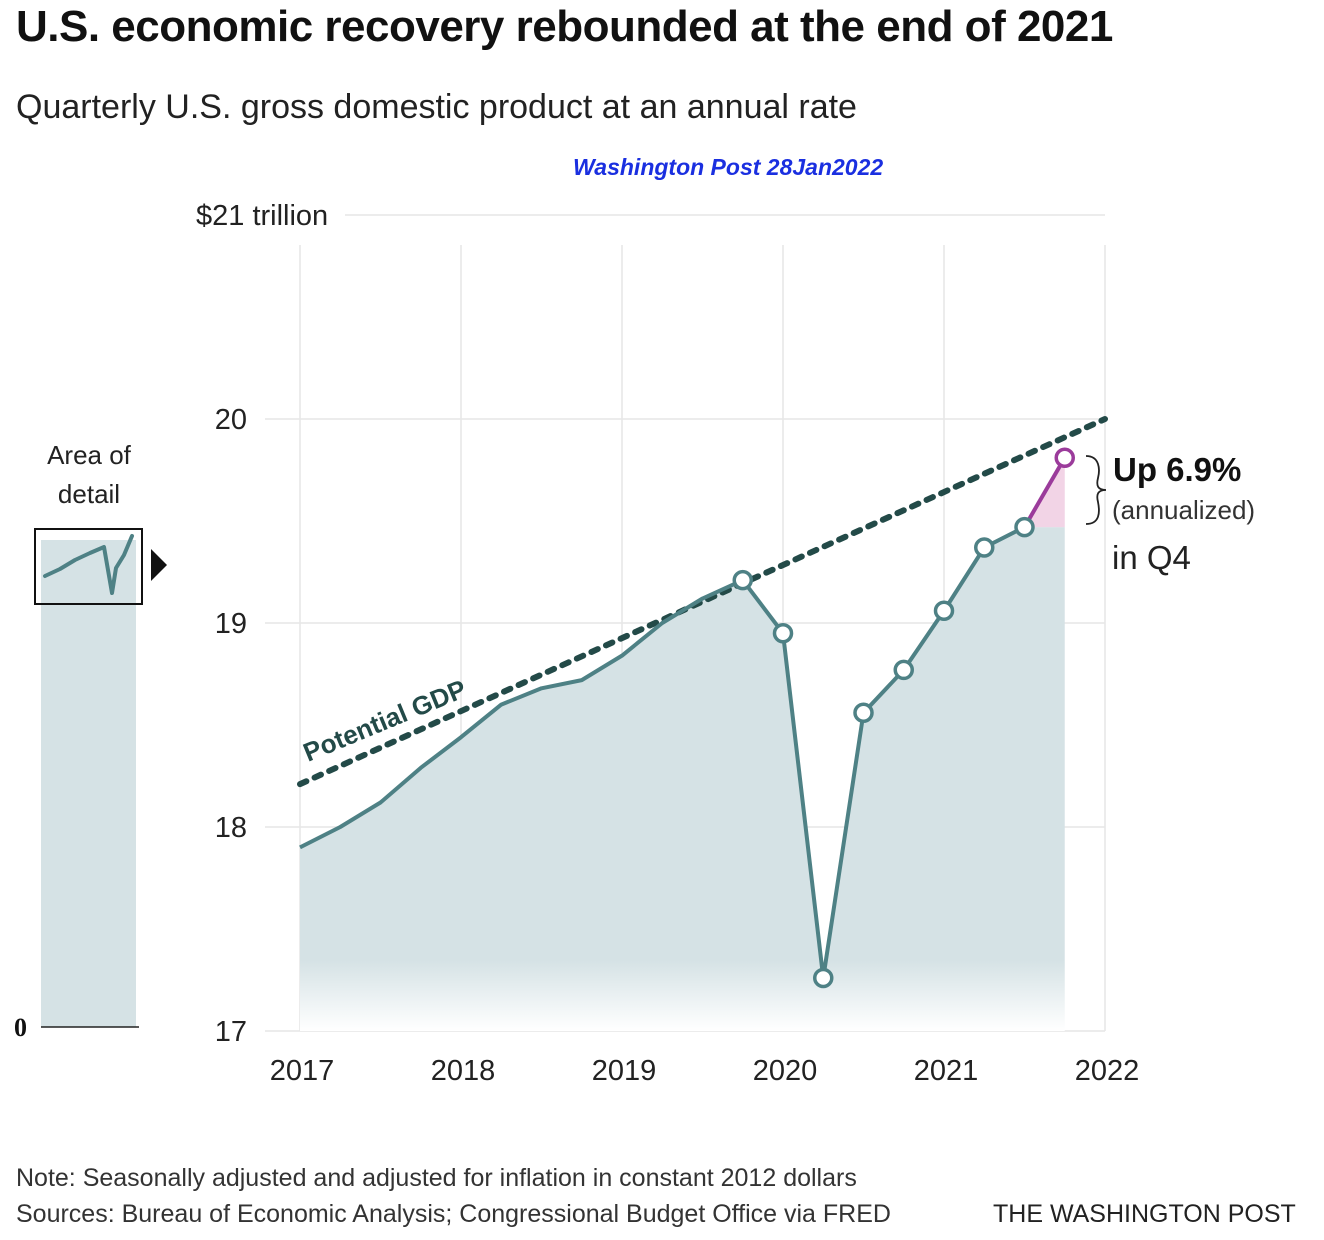 The height and width of the screenshot is (1240, 1324). What do you see at coordinates (783, 633) in the screenshot?
I see `data-point-marker: 2020 Q1: 18.95` at bounding box center [783, 633].